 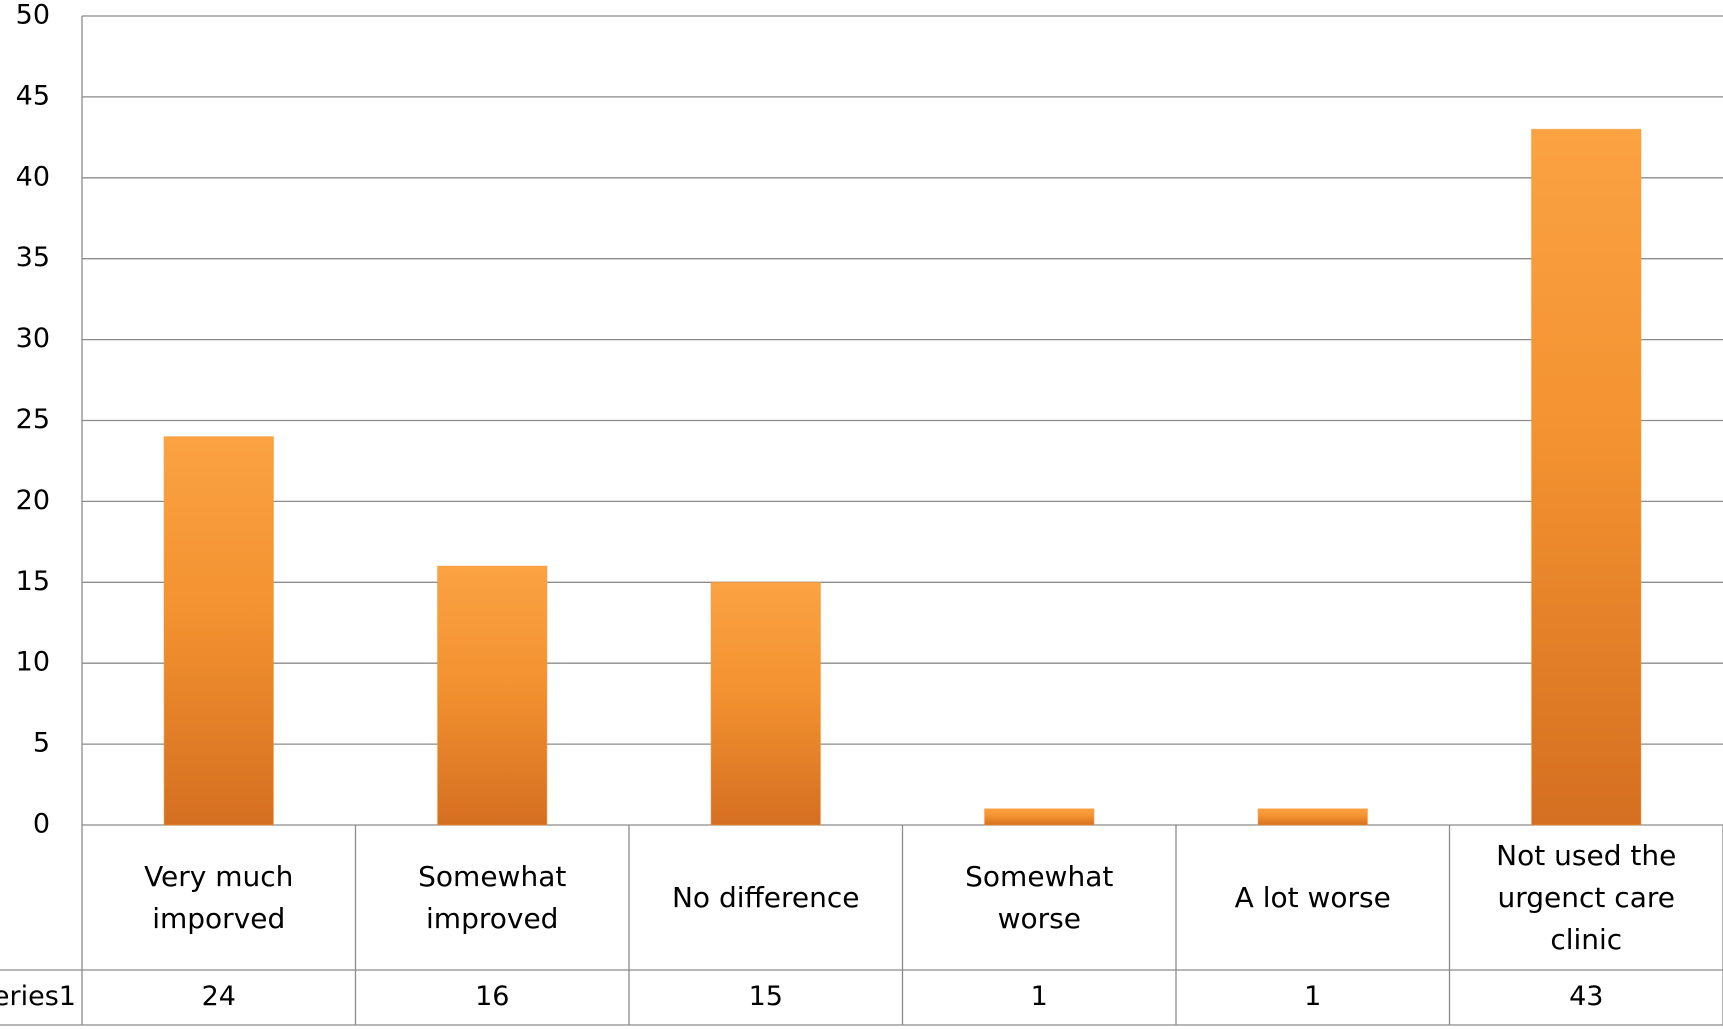 I want to click on table-value: 15, so click(x=766, y=996).